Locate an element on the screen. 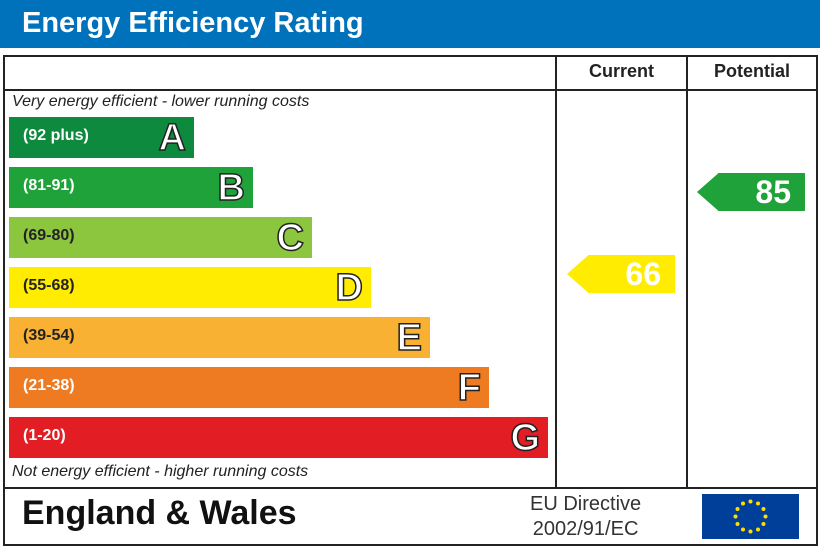  band-bar-f: (21-38) F is located at coordinates (249, 388).